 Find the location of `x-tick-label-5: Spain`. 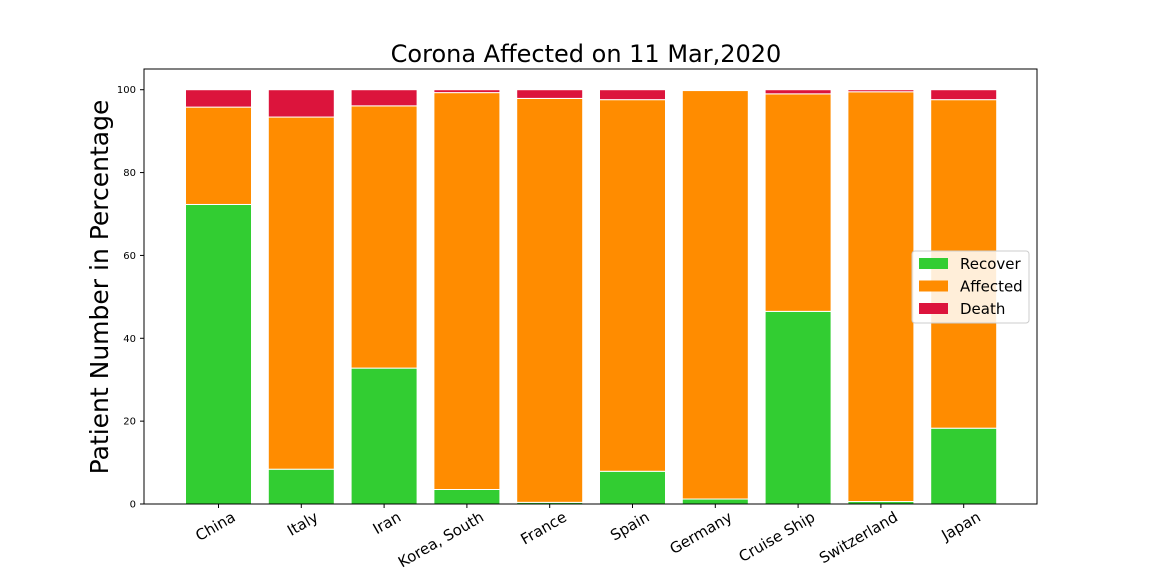

x-tick-label-5: Spain is located at coordinates (629, 526).